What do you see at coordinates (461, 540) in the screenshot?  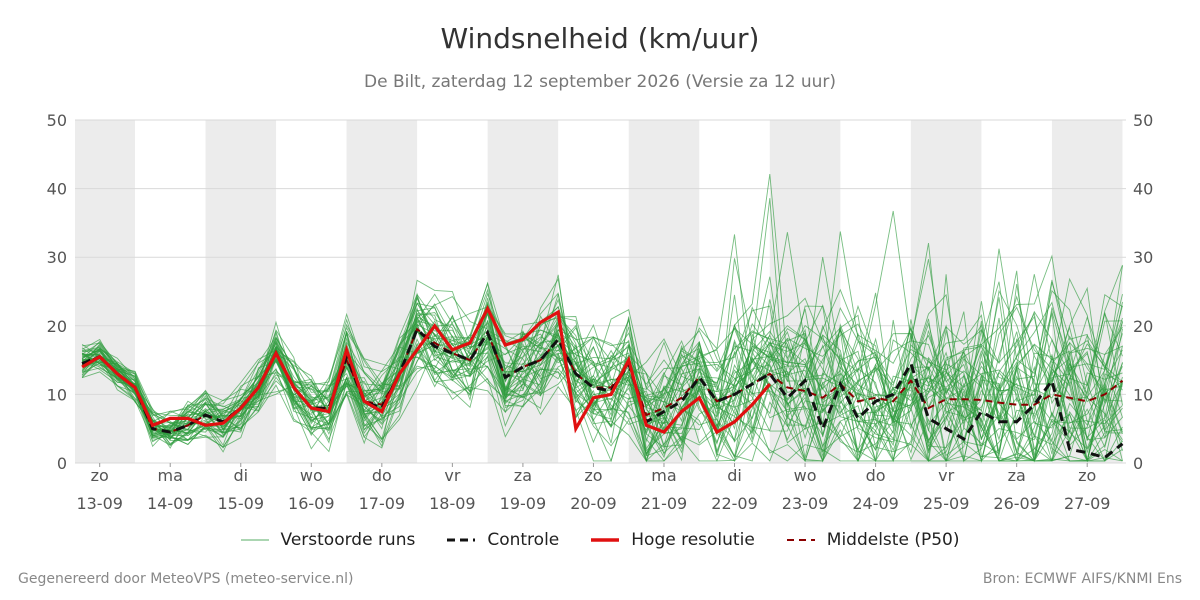 I see `legend-swatch-control` at bounding box center [461, 540].